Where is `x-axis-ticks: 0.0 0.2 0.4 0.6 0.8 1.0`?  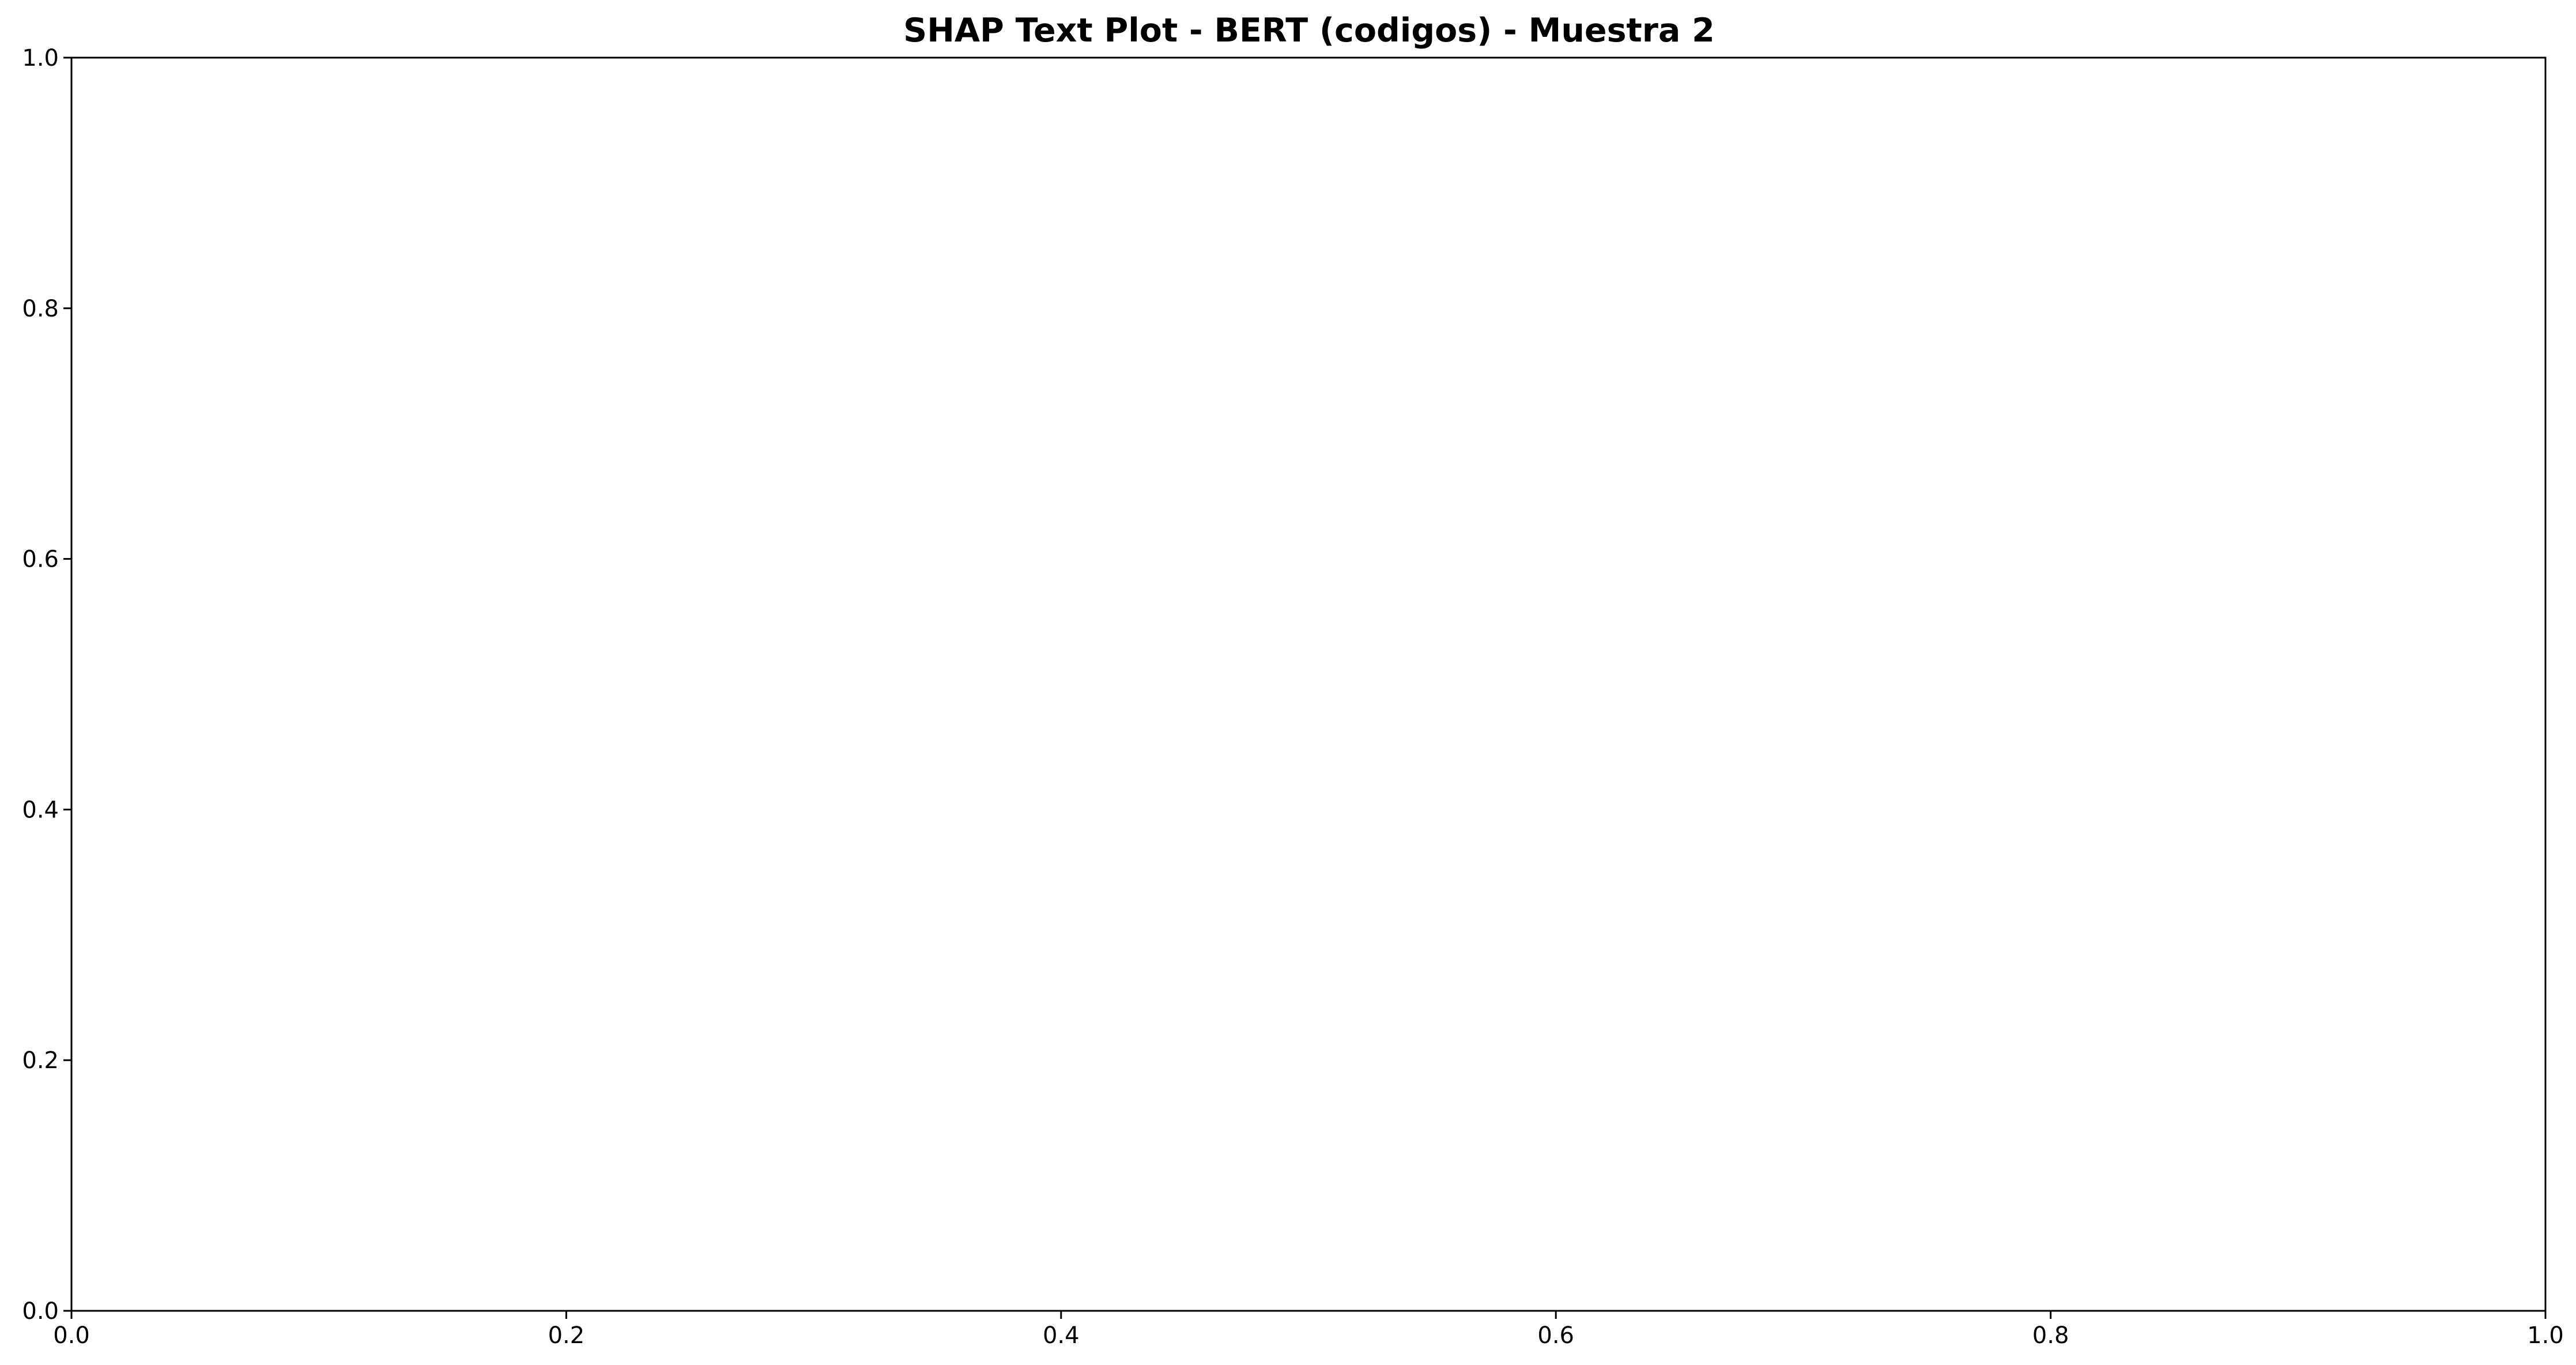
x-axis-ticks: 0.0 0.2 0.4 0.6 0.8 1.0 is located at coordinates (1308, 1330).